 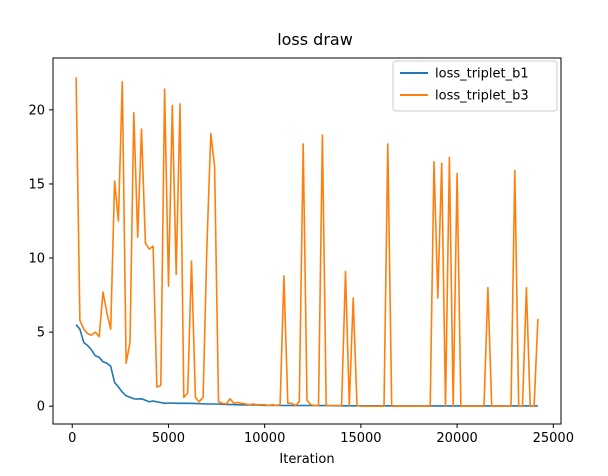 I want to click on chart-title: loss draw, so click(x=315, y=39).